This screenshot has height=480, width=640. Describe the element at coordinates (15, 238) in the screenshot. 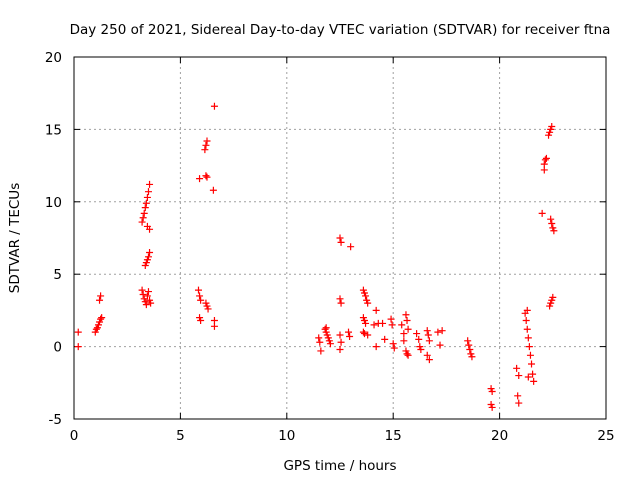

I see `y-axis-label: SDTVAR / TECUs` at that location.